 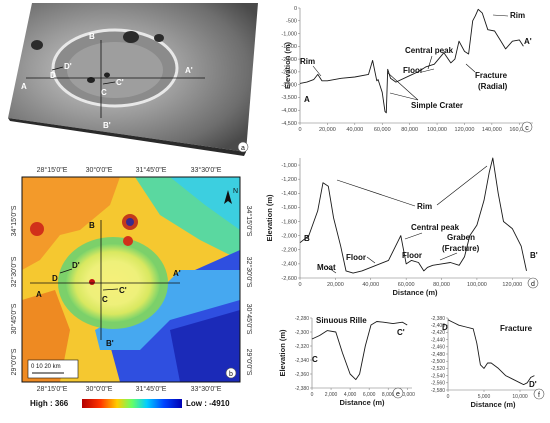 What do you see at coordinates (289, 279) in the screenshot?
I see `y-tick-label: -2,600` at bounding box center [289, 279].